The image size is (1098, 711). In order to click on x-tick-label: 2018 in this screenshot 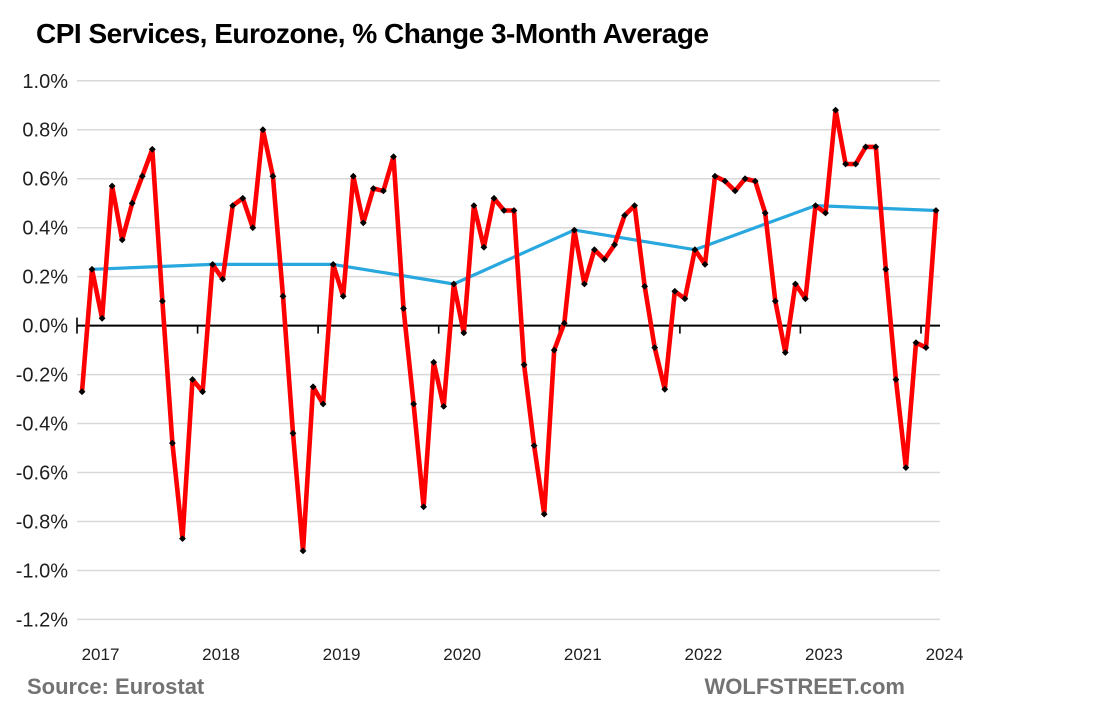, I will do `click(221, 654)`.